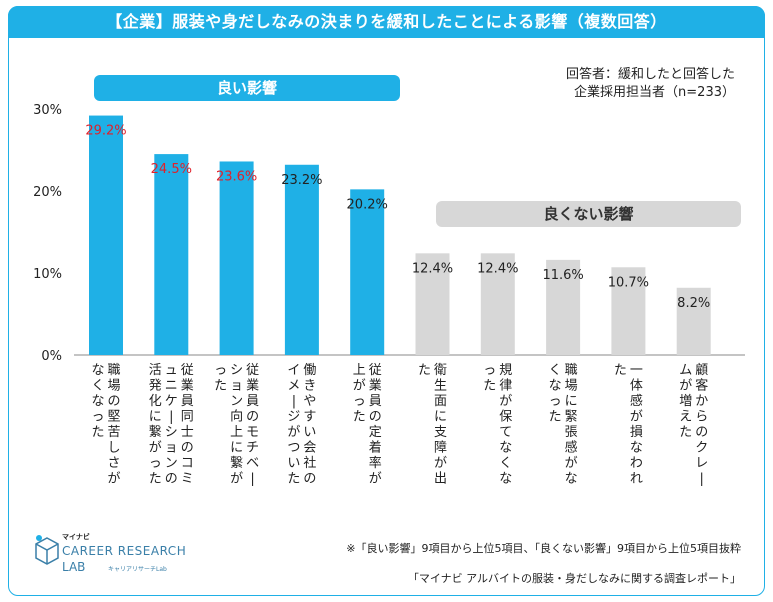  I want to click on logo-line-2: LAB, so click(74, 567).